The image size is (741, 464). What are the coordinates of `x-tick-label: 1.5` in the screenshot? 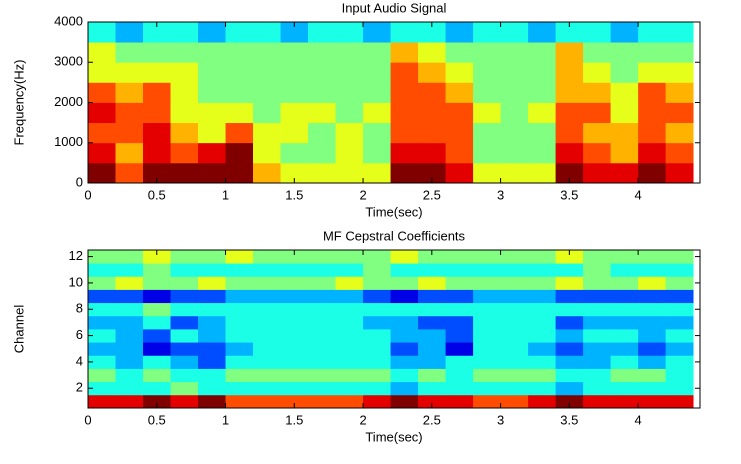 It's located at (294, 419).